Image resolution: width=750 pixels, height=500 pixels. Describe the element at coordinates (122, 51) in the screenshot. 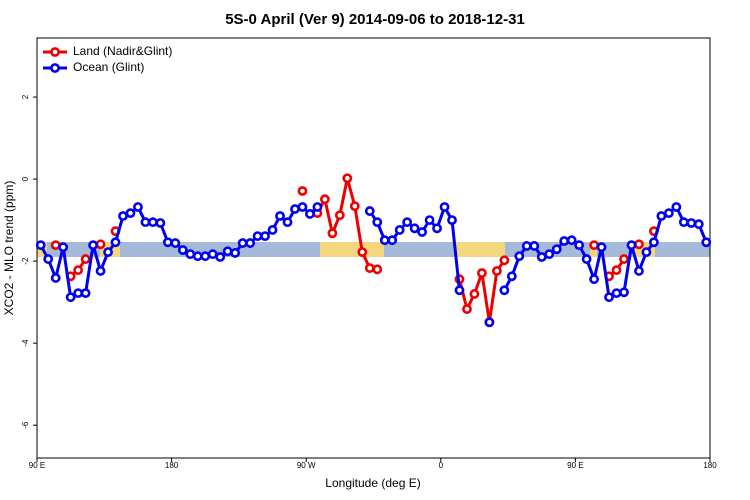

I see `legend-label: Land (Nadir&Glint)` at that location.